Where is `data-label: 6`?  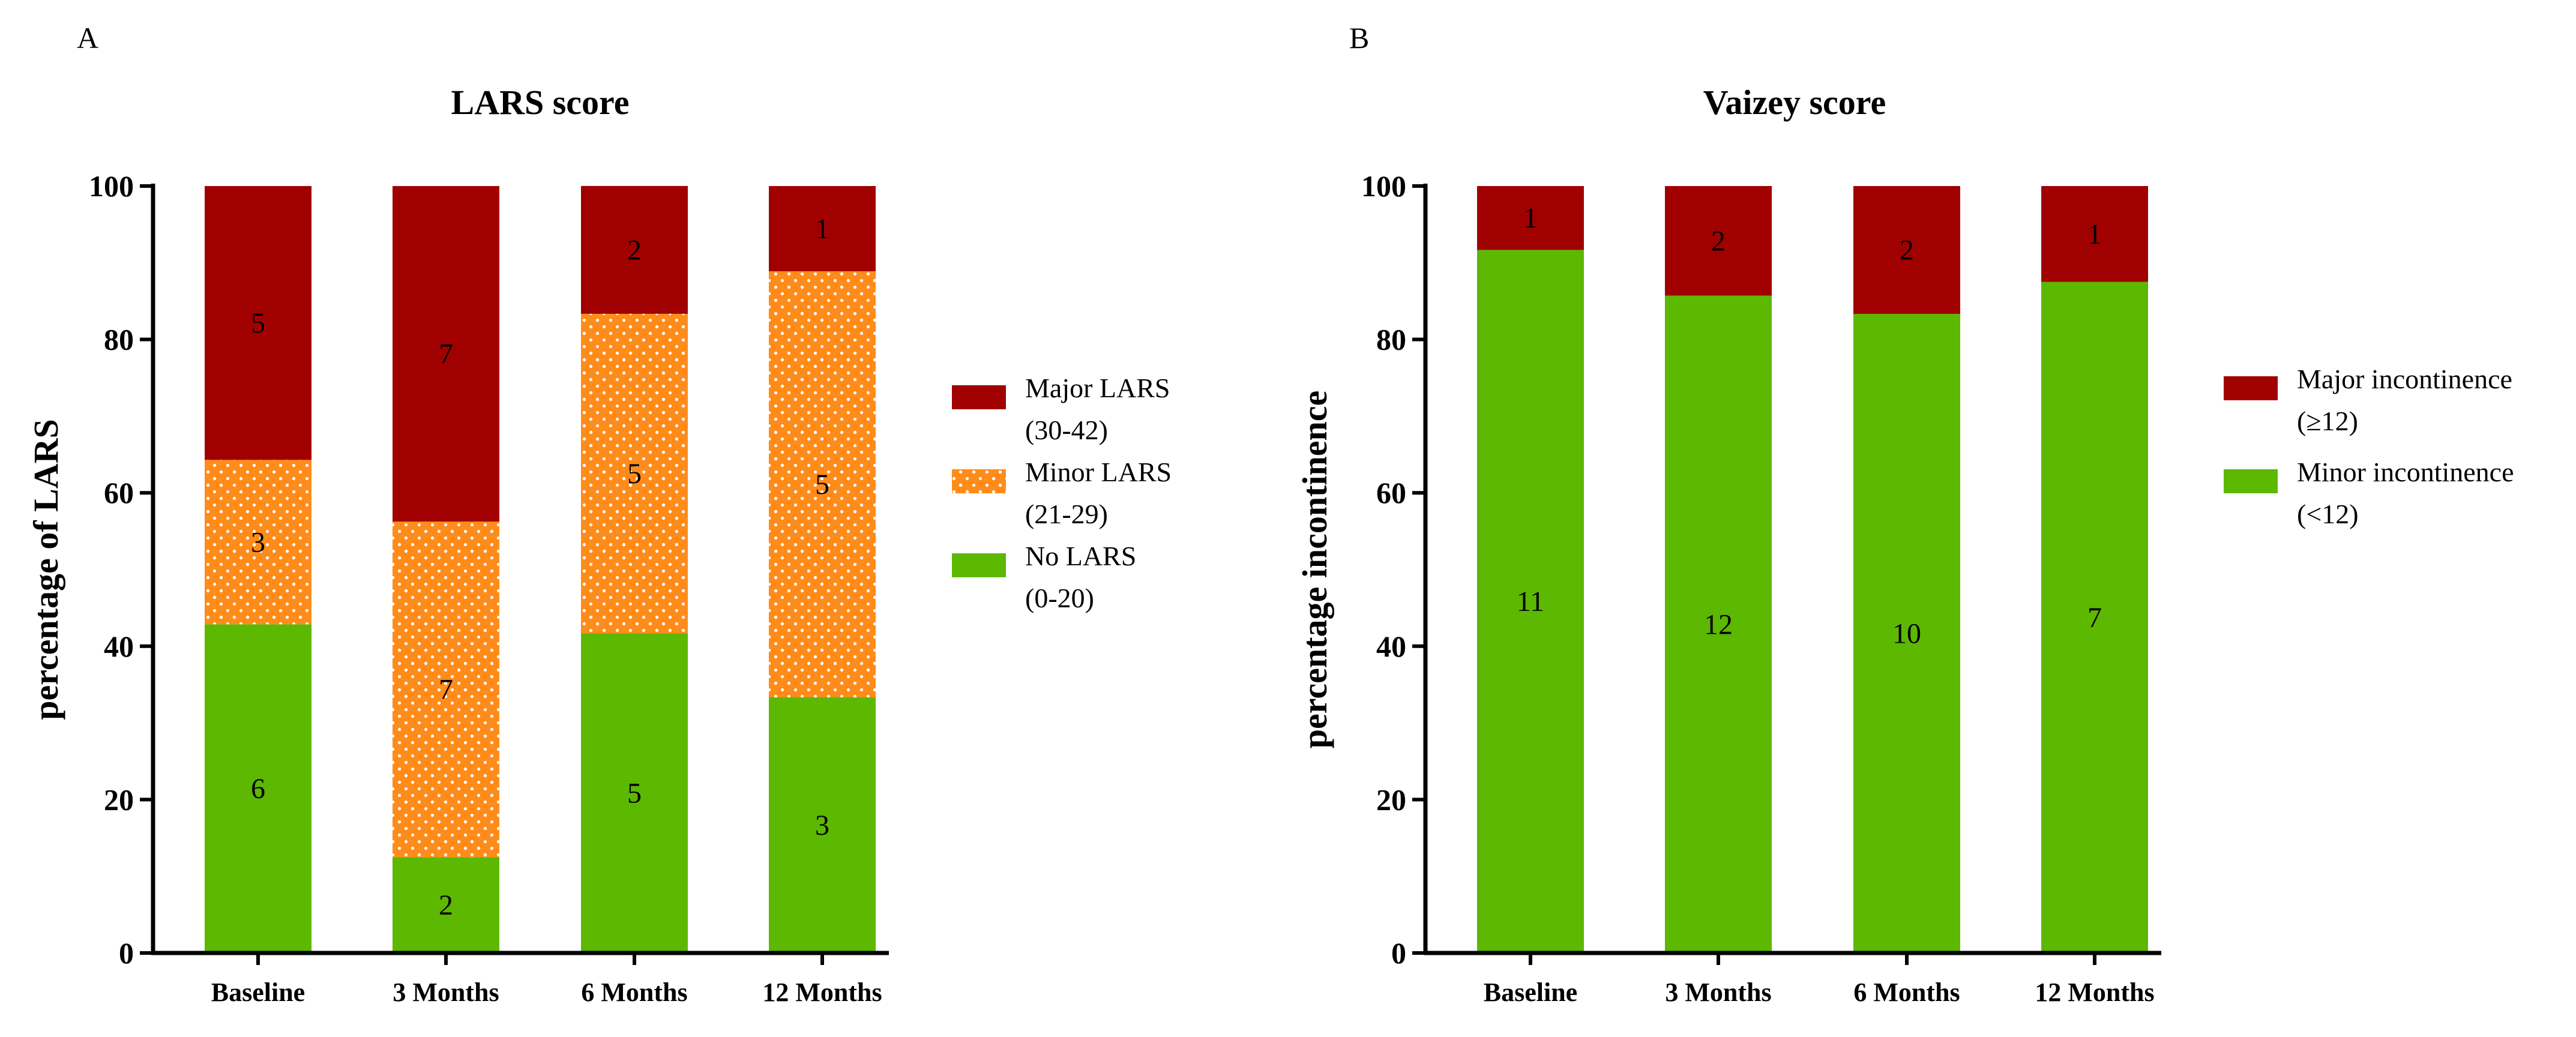 data-label: 6 is located at coordinates (258, 789).